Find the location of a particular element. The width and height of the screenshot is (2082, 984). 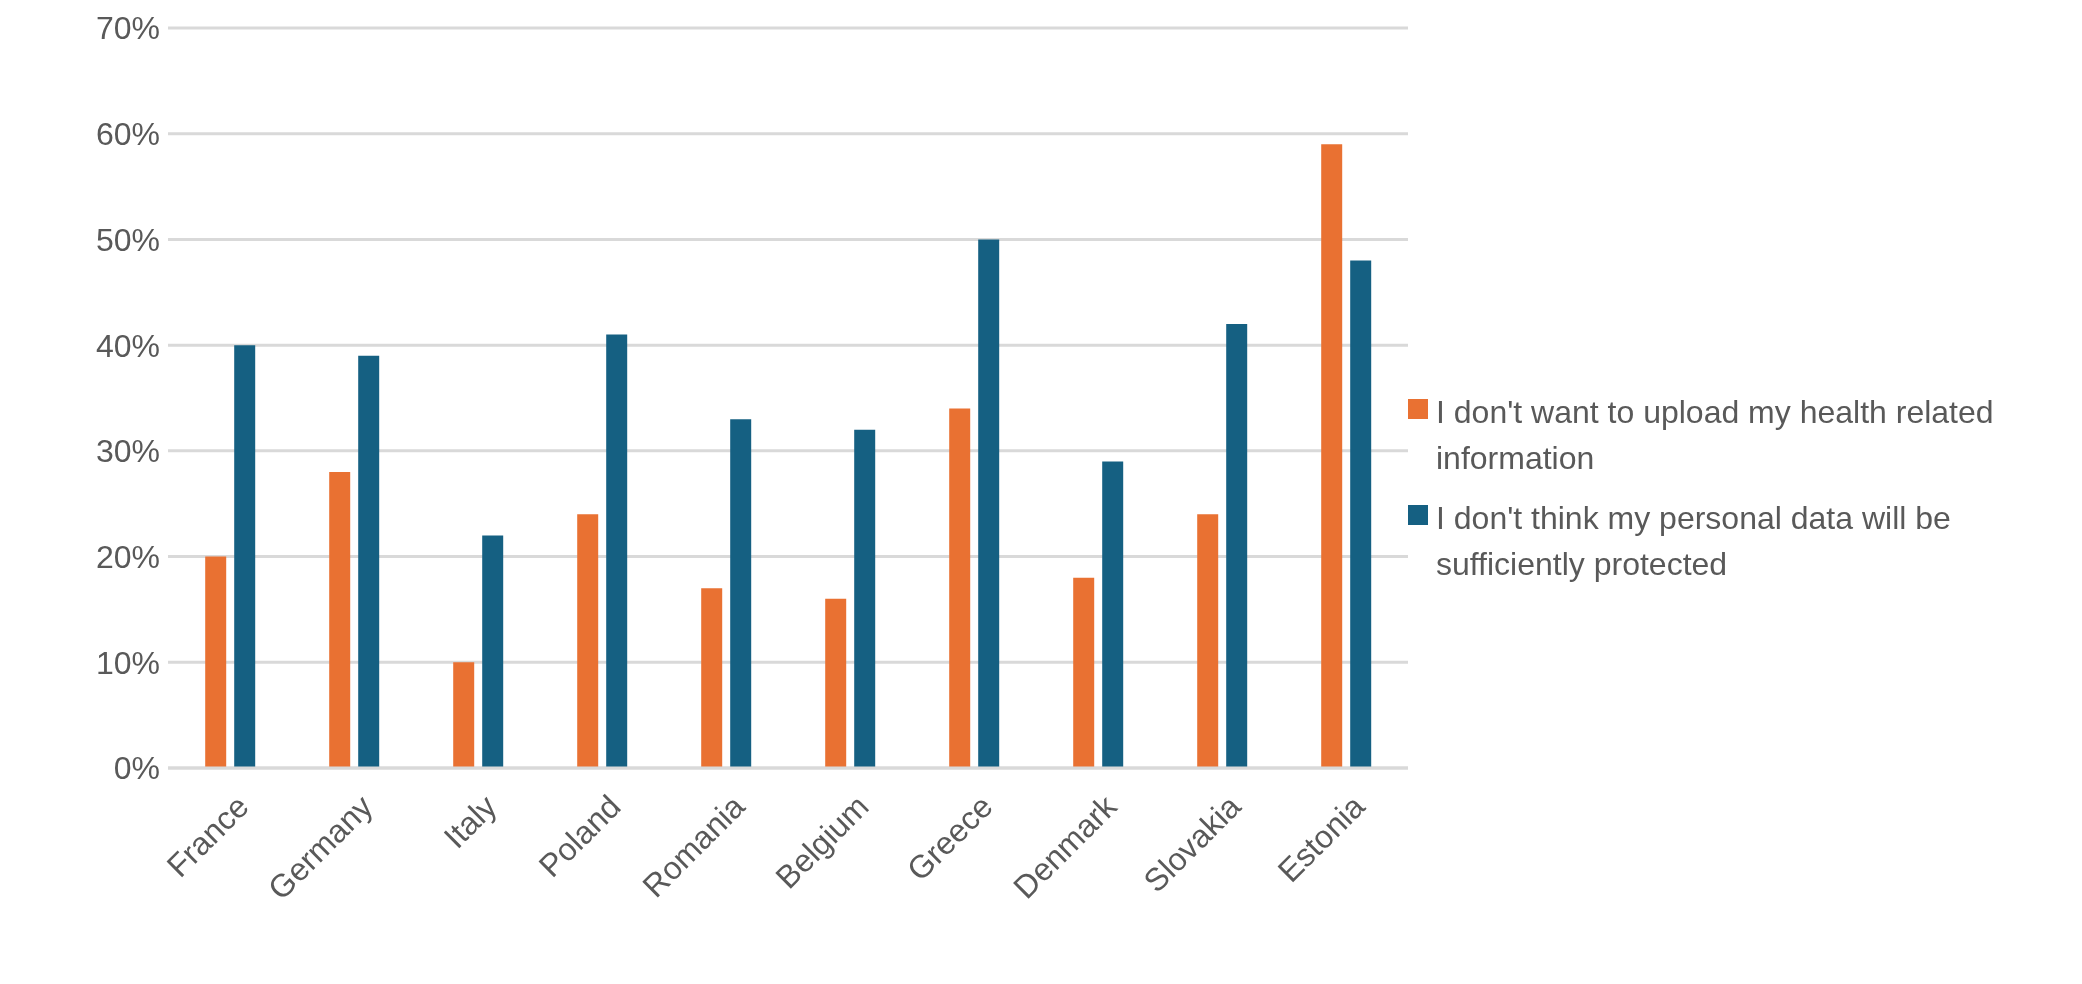

x-tick-label: Italy is located at coordinates (470, 822).